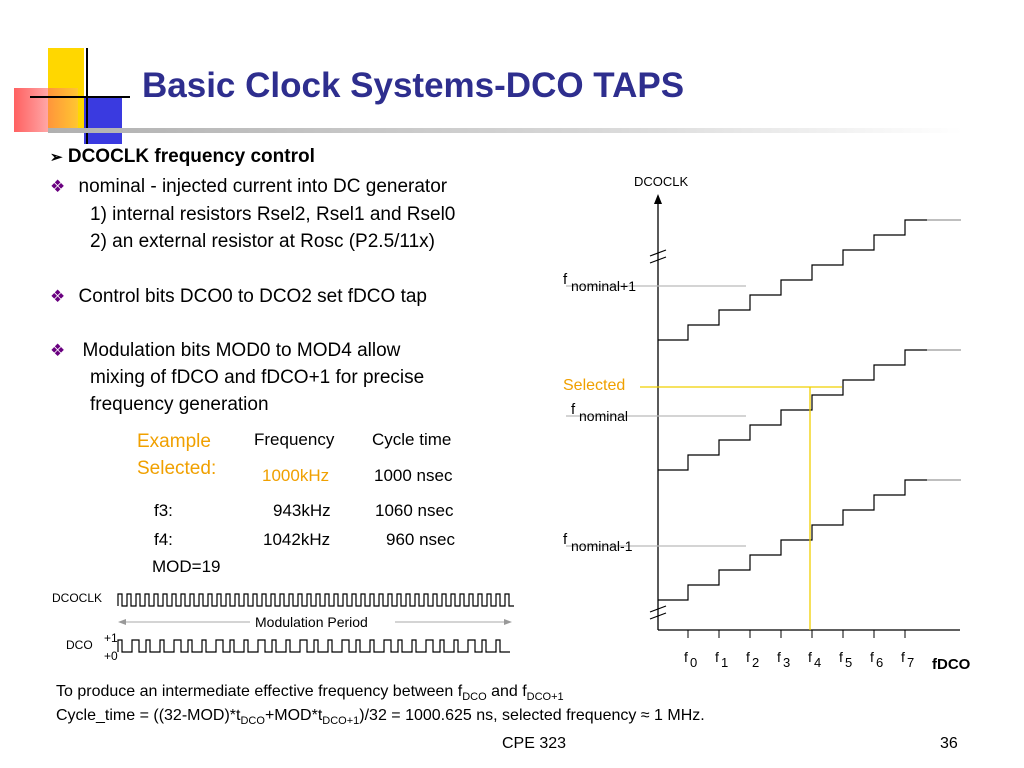  Describe the element at coordinates (903, 657) in the screenshot. I see `x-label-f7: f` at that location.